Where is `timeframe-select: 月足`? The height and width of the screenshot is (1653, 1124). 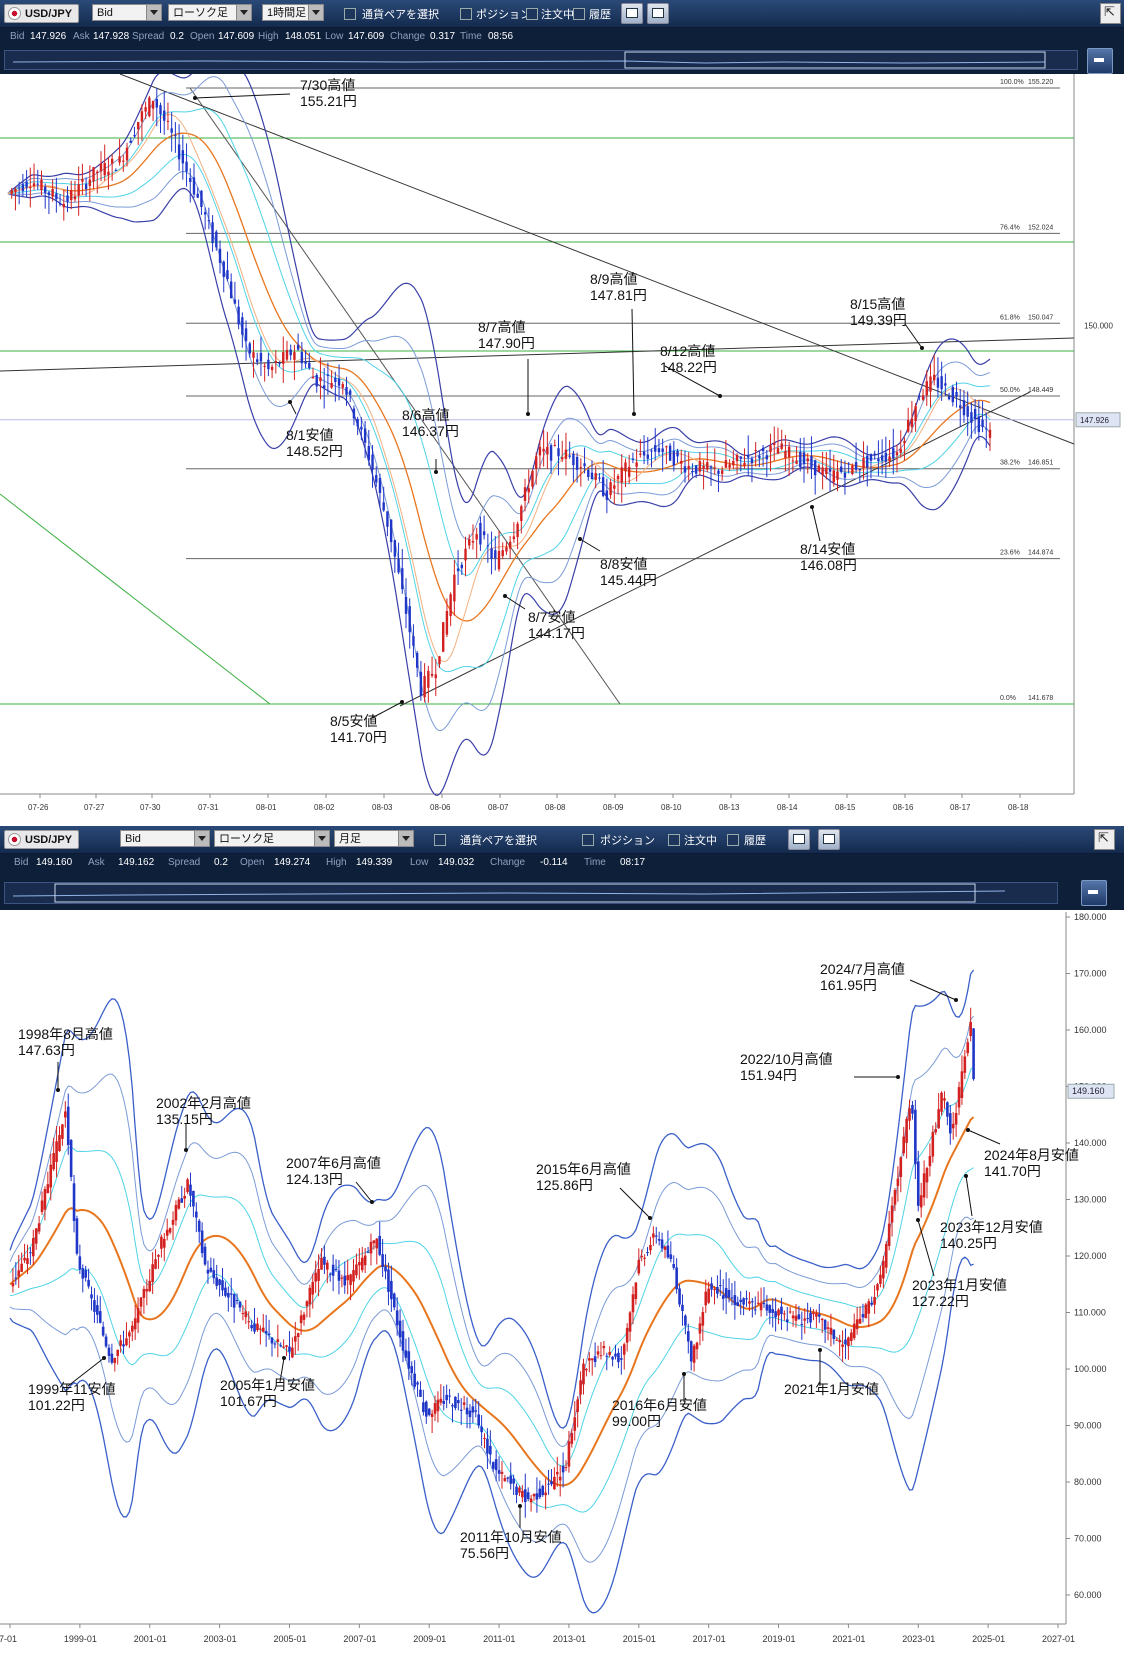 timeframe-select: 月足 is located at coordinates (374, 838).